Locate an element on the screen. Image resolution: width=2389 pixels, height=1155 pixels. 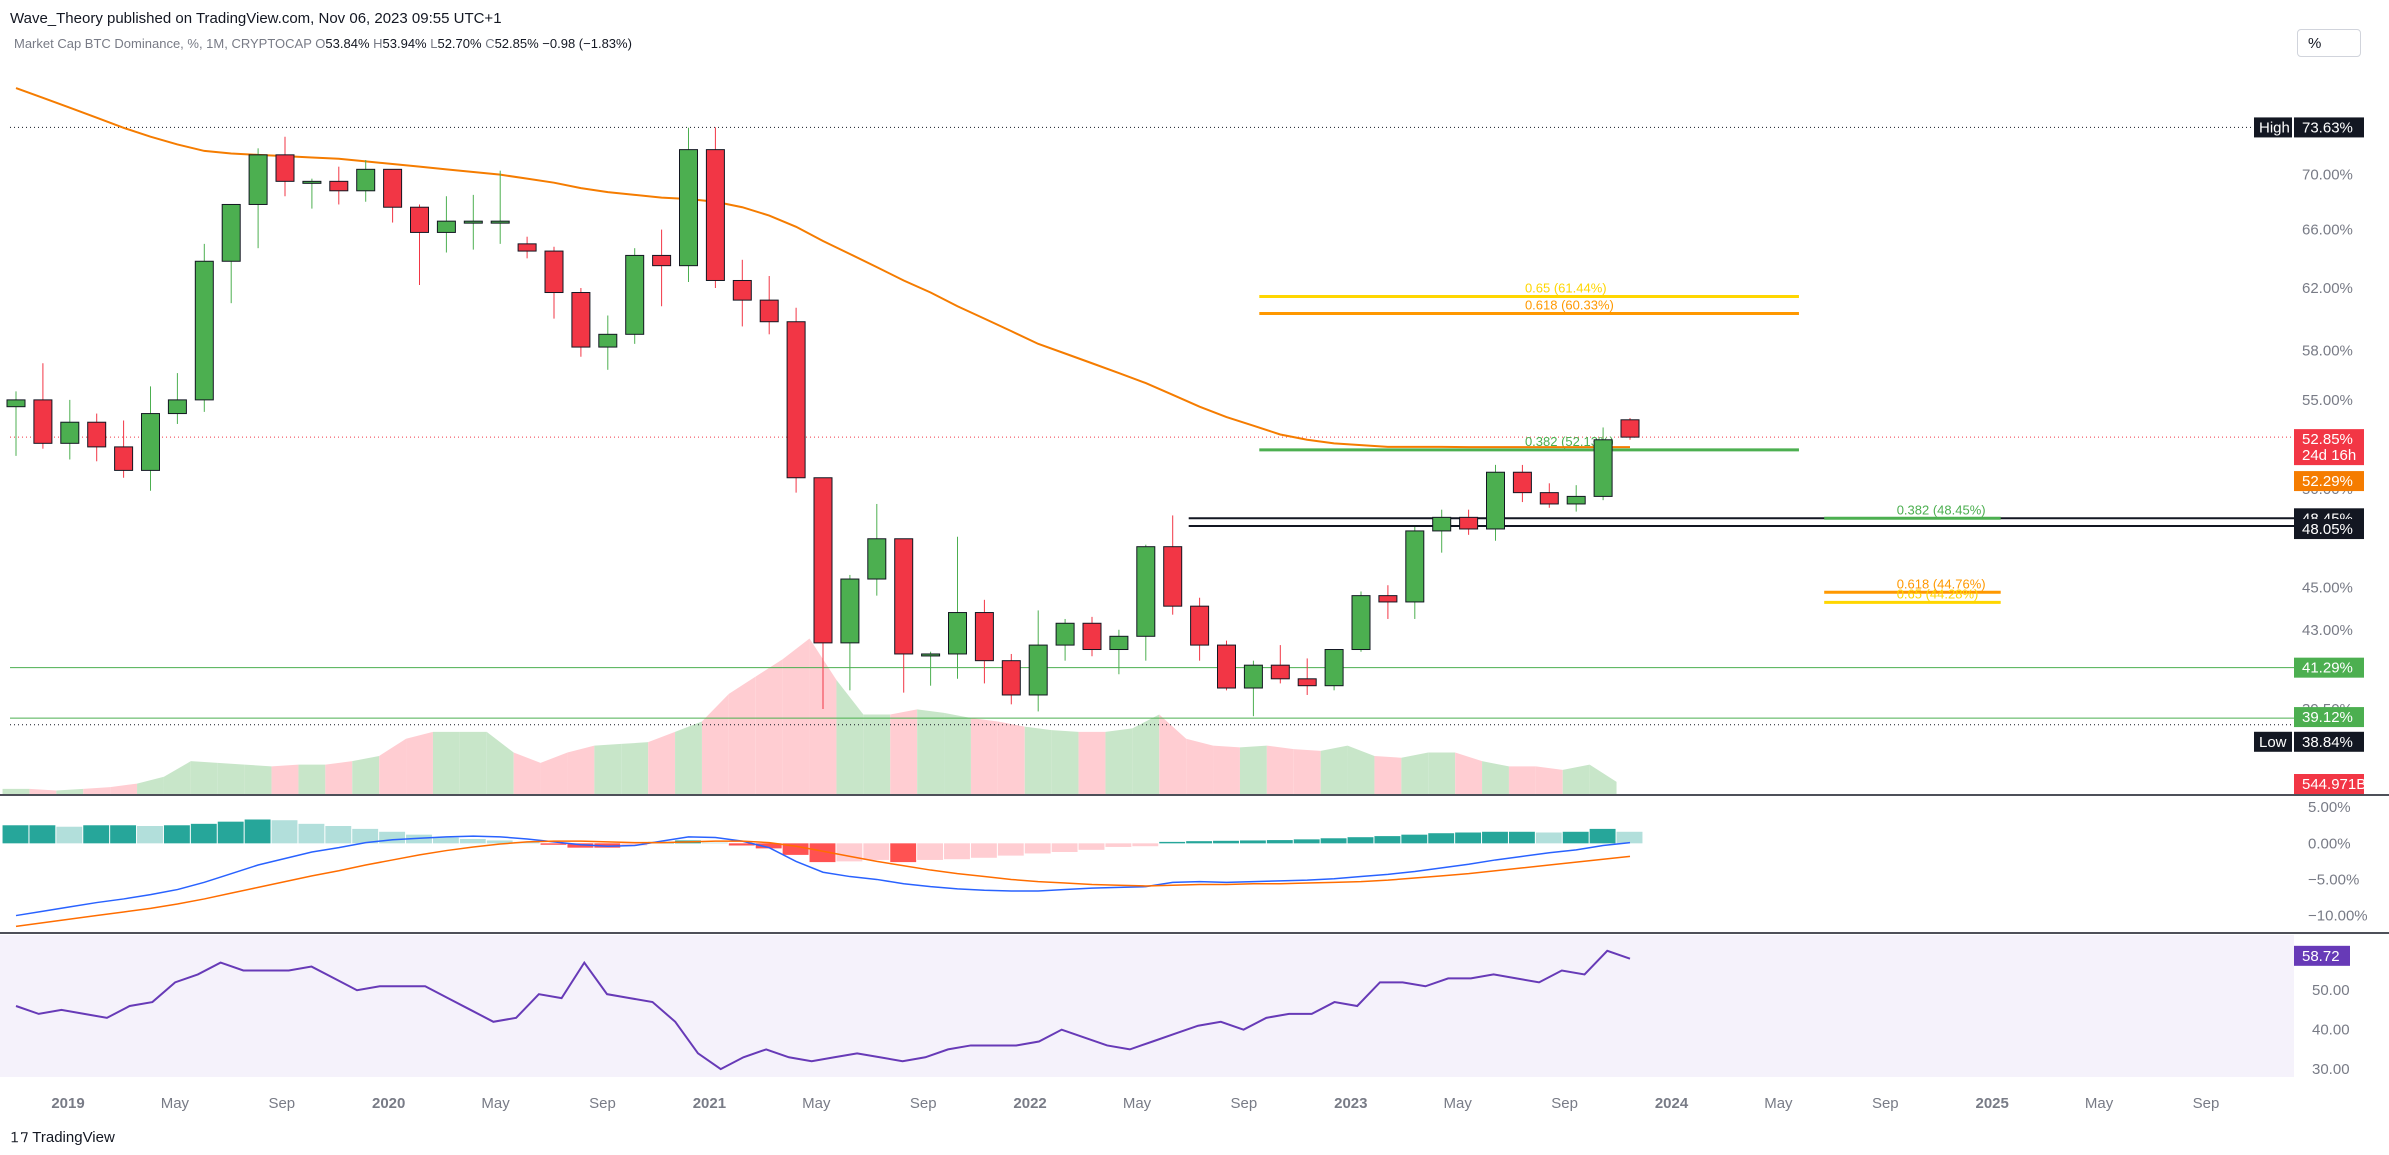
price-axis-tick: 70.00% is located at coordinates (2327, 175).